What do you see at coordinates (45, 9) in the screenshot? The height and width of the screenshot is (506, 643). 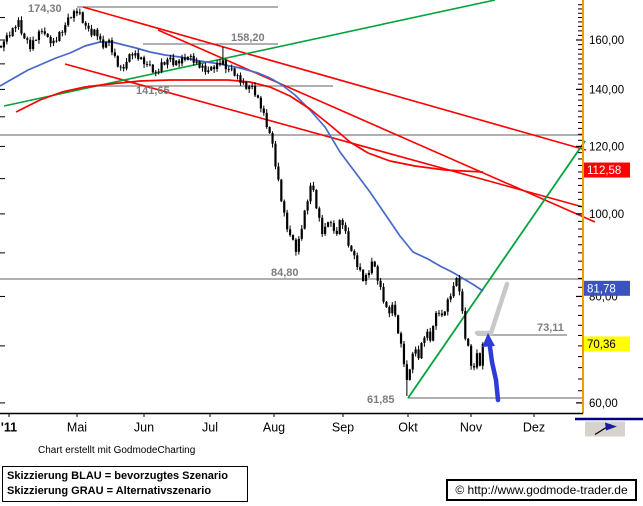 I see `svg-text: 174,30` at bounding box center [45, 9].